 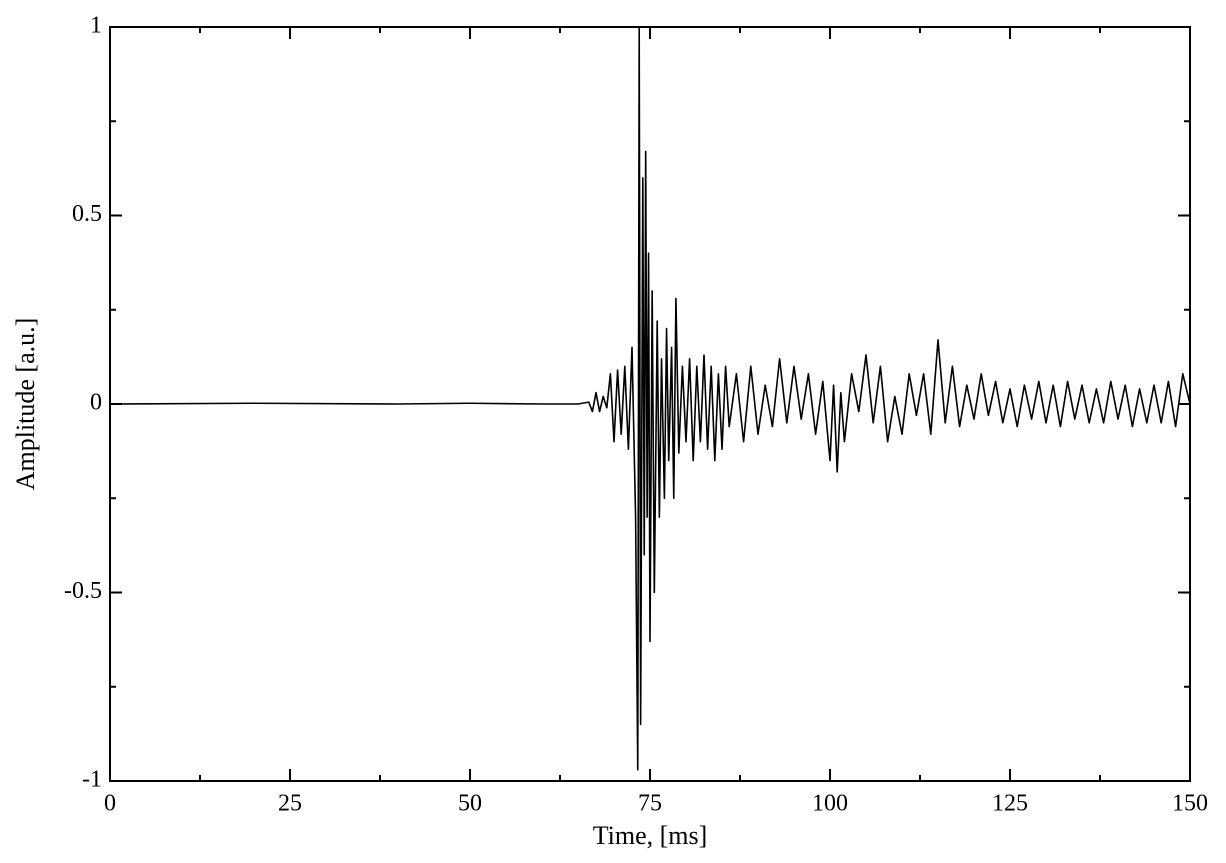 What do you see at coordinates (1190, 804) in the screenshot?
I see `x-tick-label: 150` at bounding box center [1190, 804].